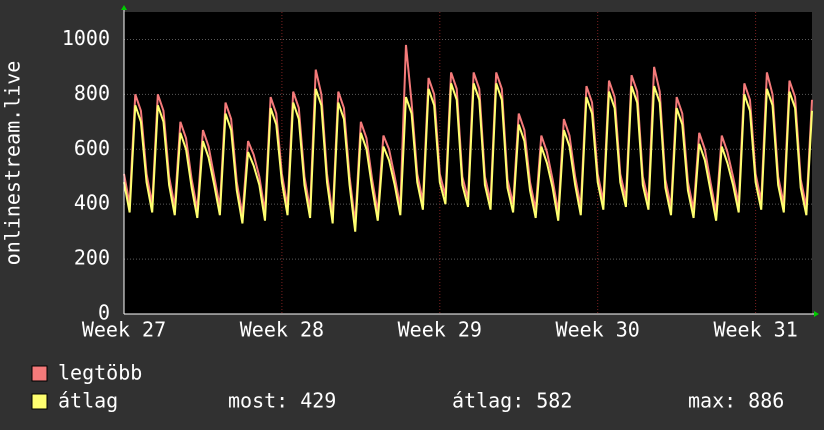  I want to click on y-tick-label: 200, so click(92, 258).